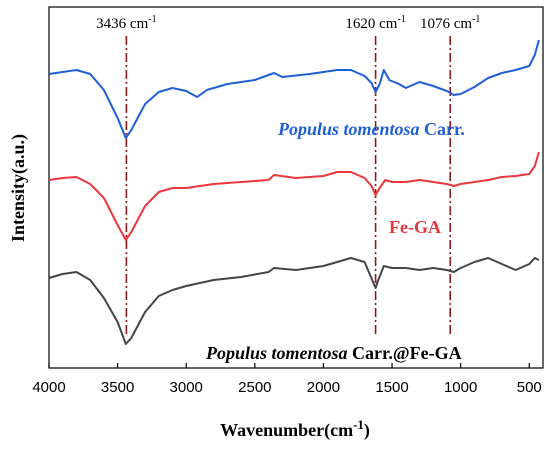 This screenshot has height=449, width=550. What do you see at coordinates (450, 23) in the screenshot?
I see `peak-label-3: 1076 cm-1` at bounding box center [450, 23].